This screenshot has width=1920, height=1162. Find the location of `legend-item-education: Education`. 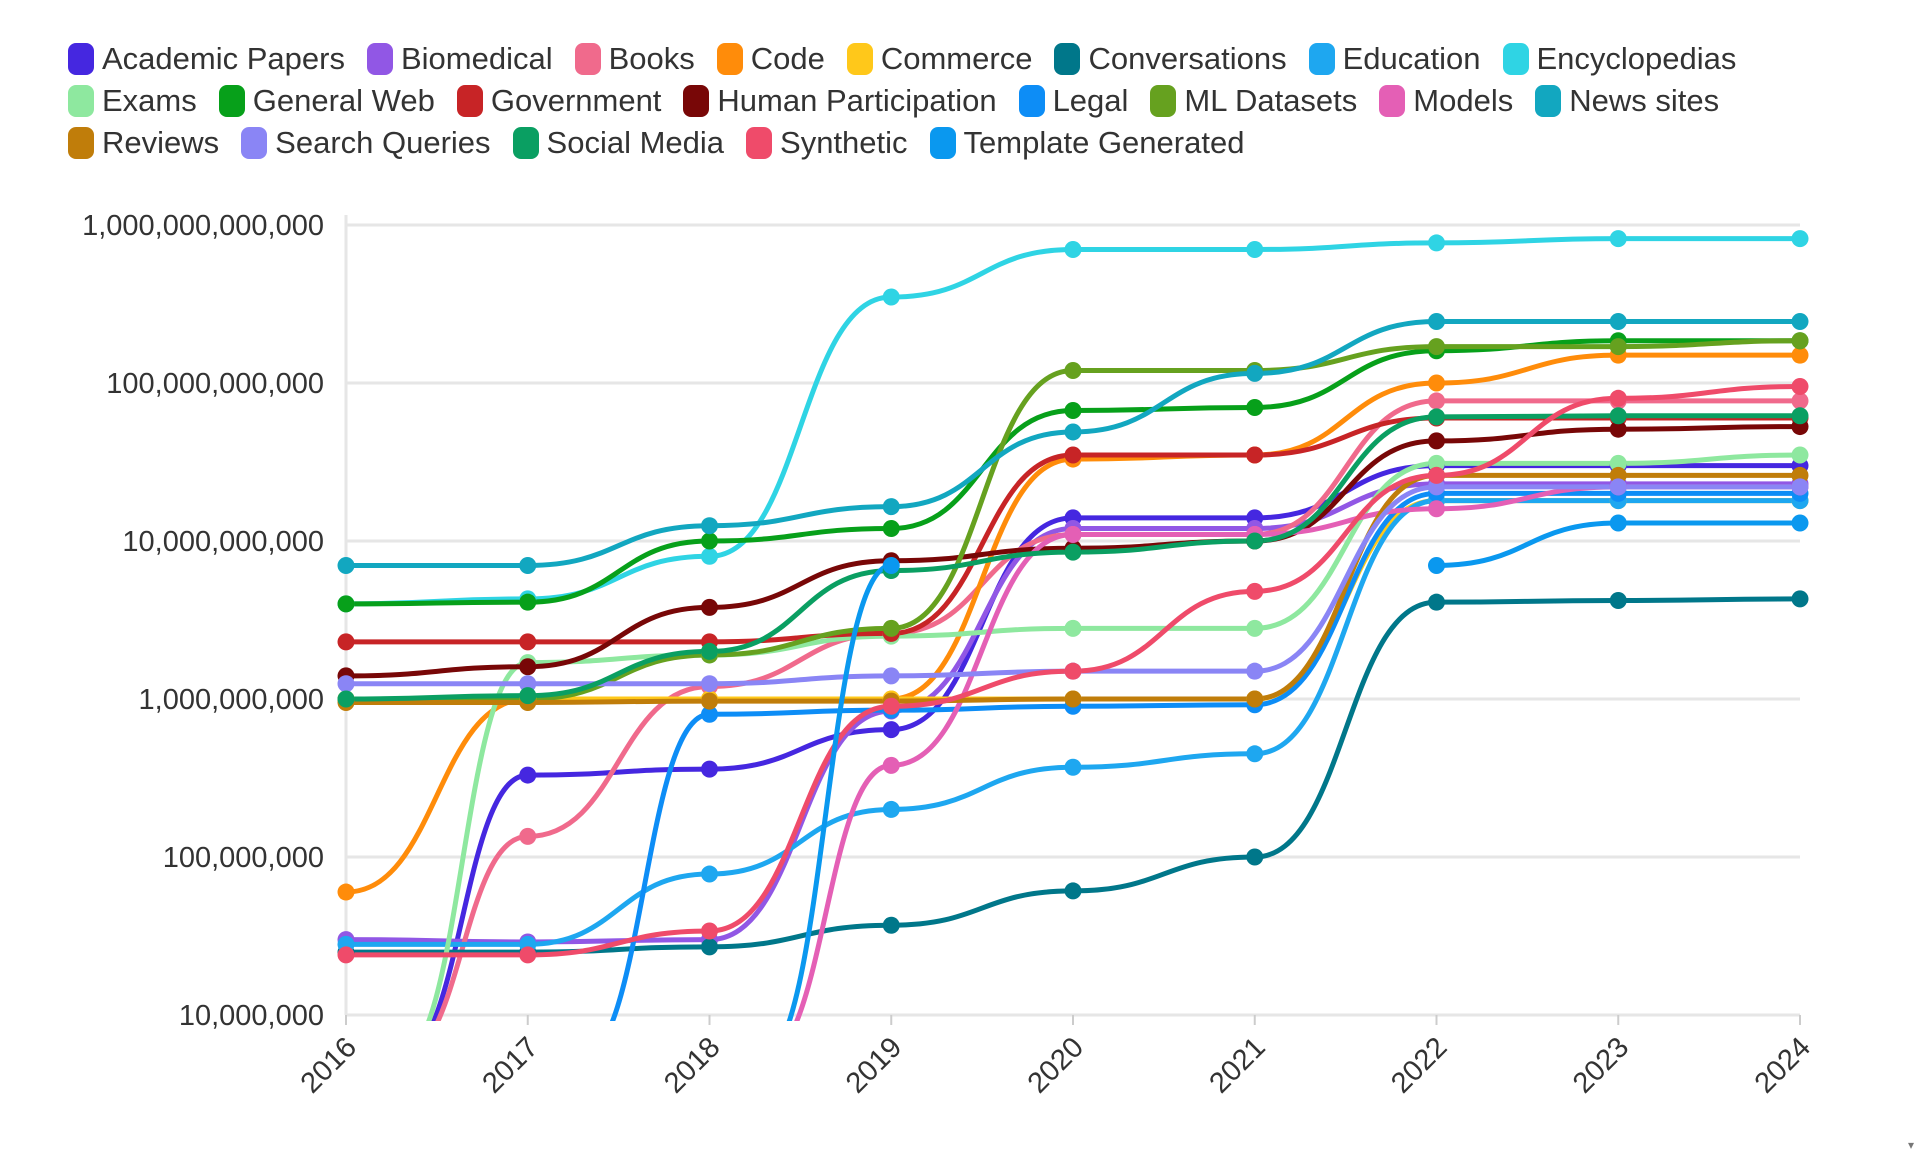

legend-item-education: Education is located at coordinates (1394, 59).